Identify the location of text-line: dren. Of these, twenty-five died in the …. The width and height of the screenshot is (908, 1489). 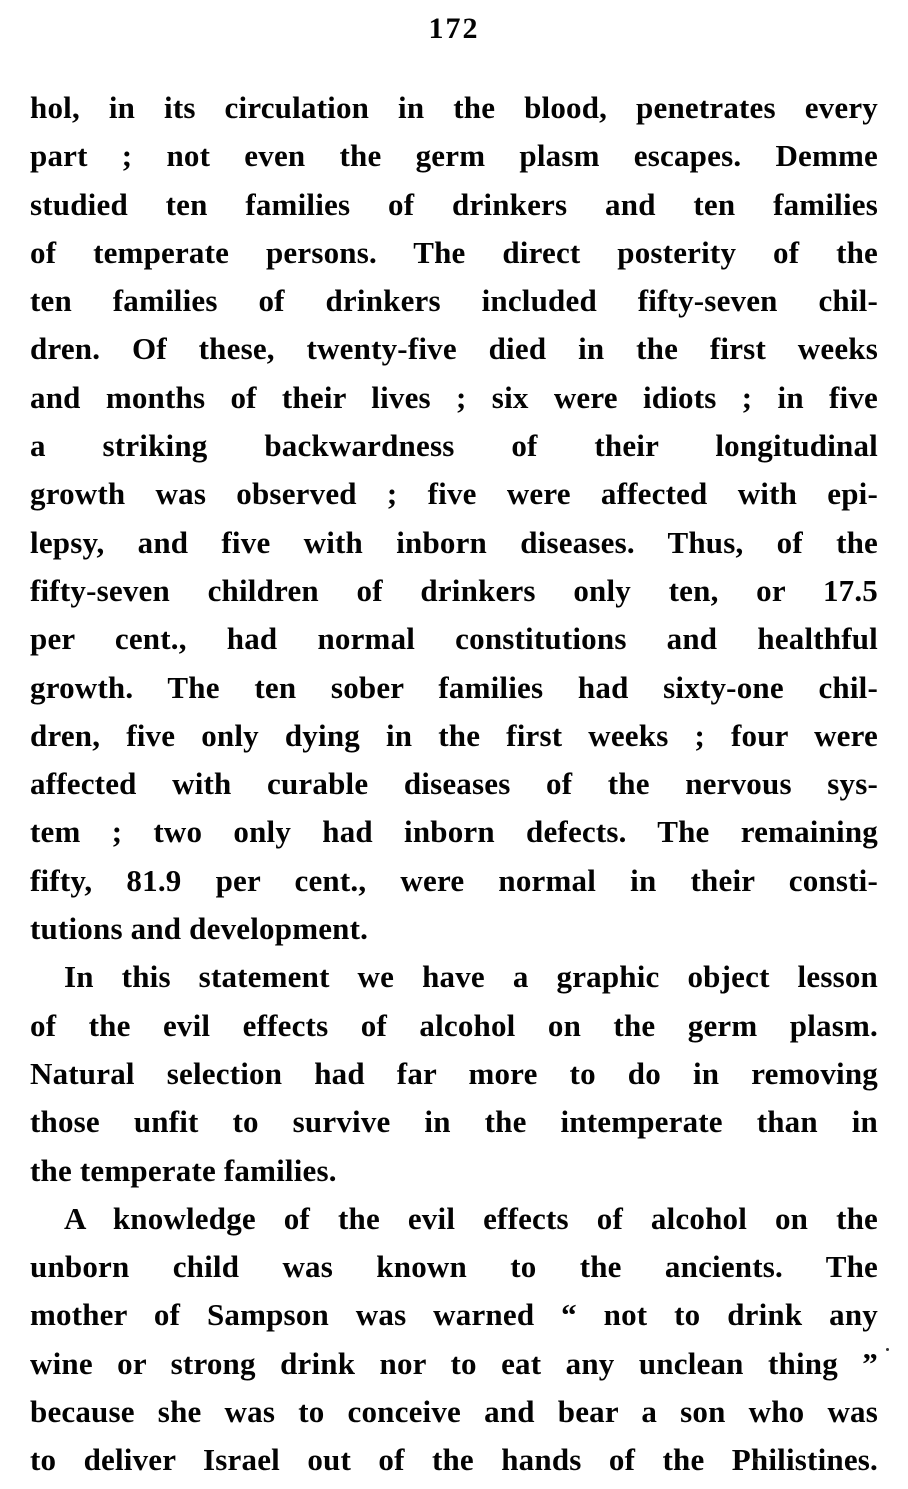
(454, 349).